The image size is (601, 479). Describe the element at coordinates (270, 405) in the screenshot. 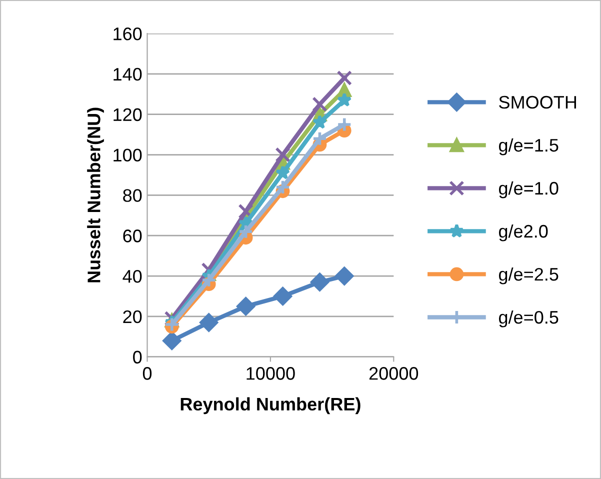

I see `x-axis-title: Reynold Number(RE)` at that location.